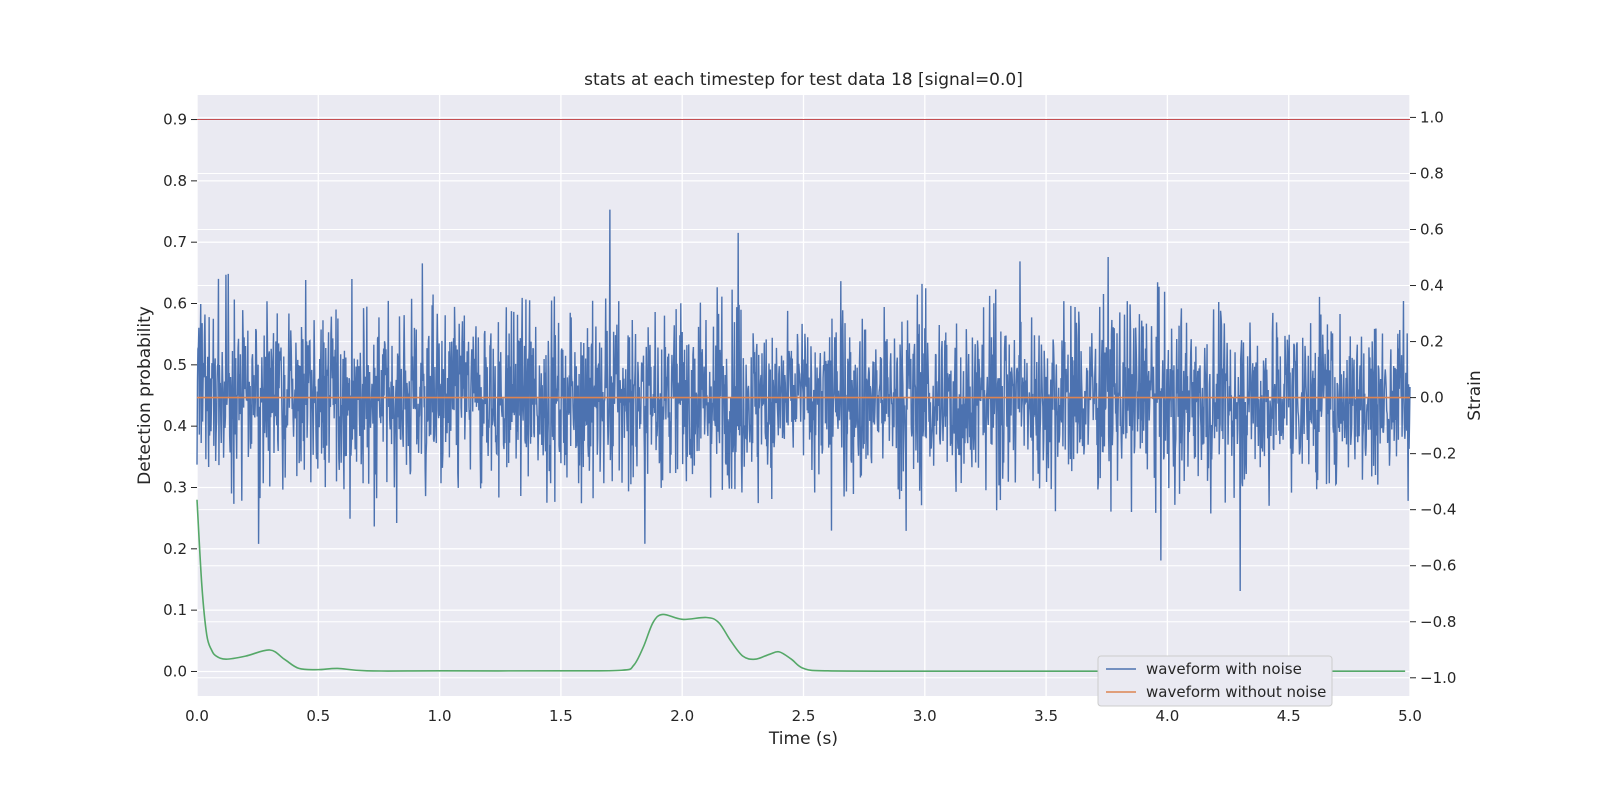 Image resolution: width=1600 pixels, height=800 pixels. Describe the element at coordinates (175, 242) in the screenshot. I see `y-left-tick-label: 0.7` at that location.